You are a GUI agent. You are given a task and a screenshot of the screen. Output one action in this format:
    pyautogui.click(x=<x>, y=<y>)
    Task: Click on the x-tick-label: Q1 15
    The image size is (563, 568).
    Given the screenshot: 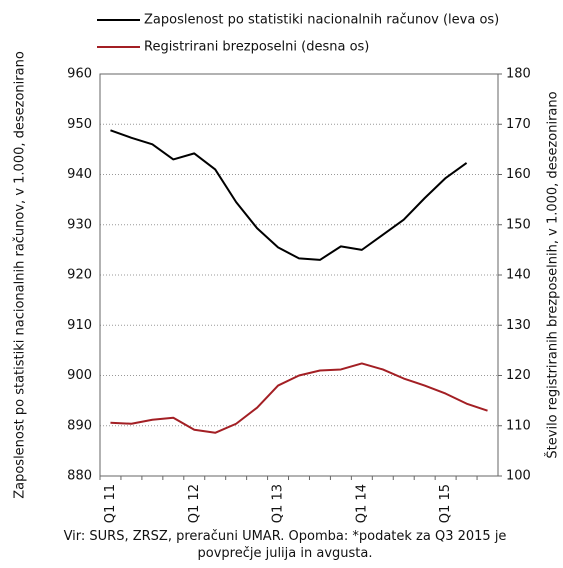 What is the action you would take?
    pyautogui.click(x=445, y=503)
    